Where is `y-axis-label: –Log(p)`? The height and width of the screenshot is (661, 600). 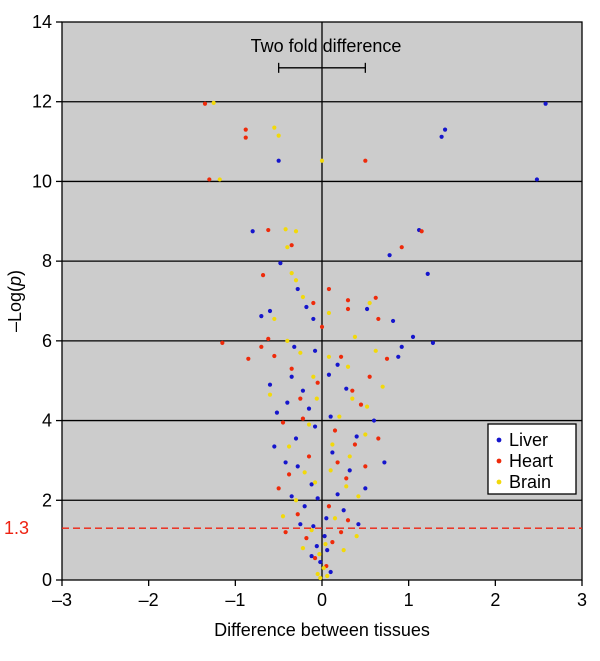
y-axis-label: –Log(p) is located at coordinates (15, 301).